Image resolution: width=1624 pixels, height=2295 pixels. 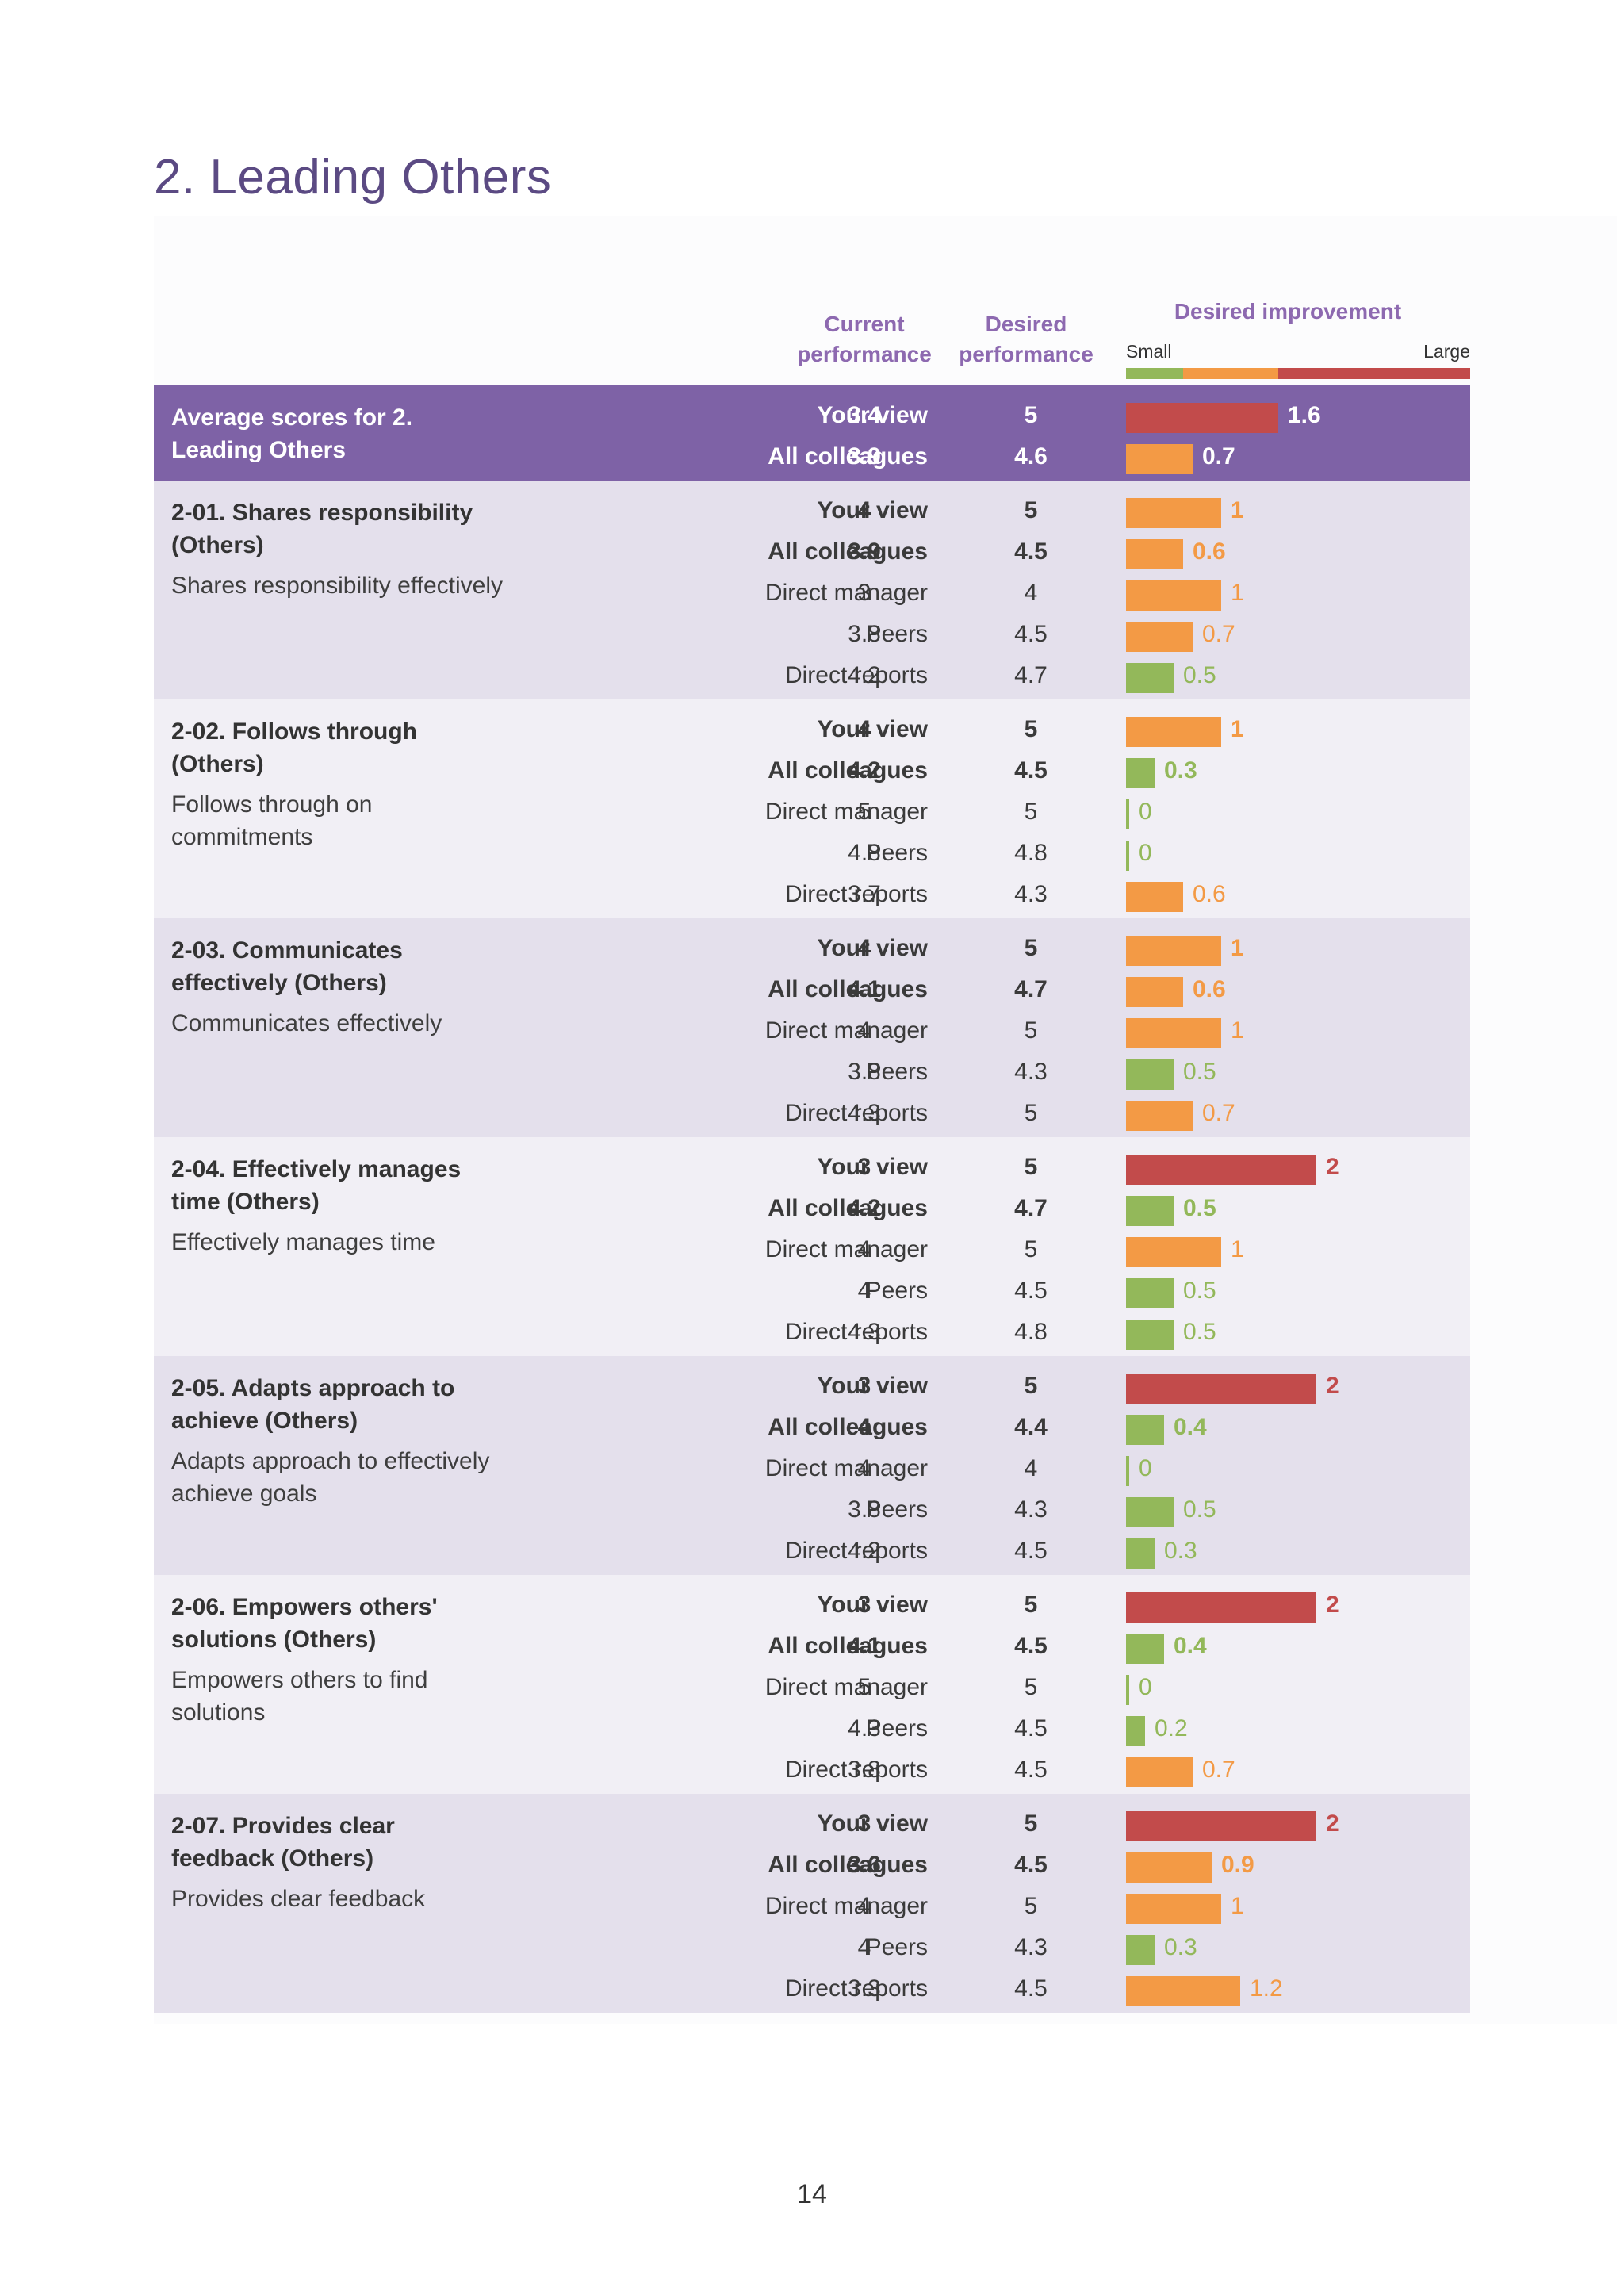 What do you see at coordinates (812, 1824) in the screenshot?
I see `score-row: Your view 3 5 2` at bounding box center [812, 1824].